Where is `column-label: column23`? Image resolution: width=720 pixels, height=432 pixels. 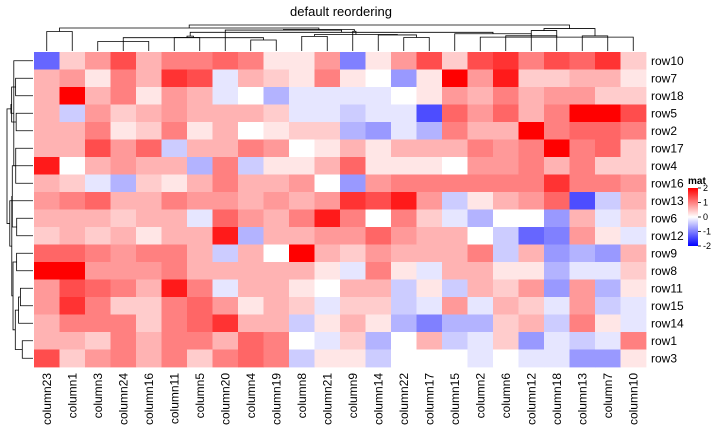
column-label: column23 is located at coordinates (47, 399).